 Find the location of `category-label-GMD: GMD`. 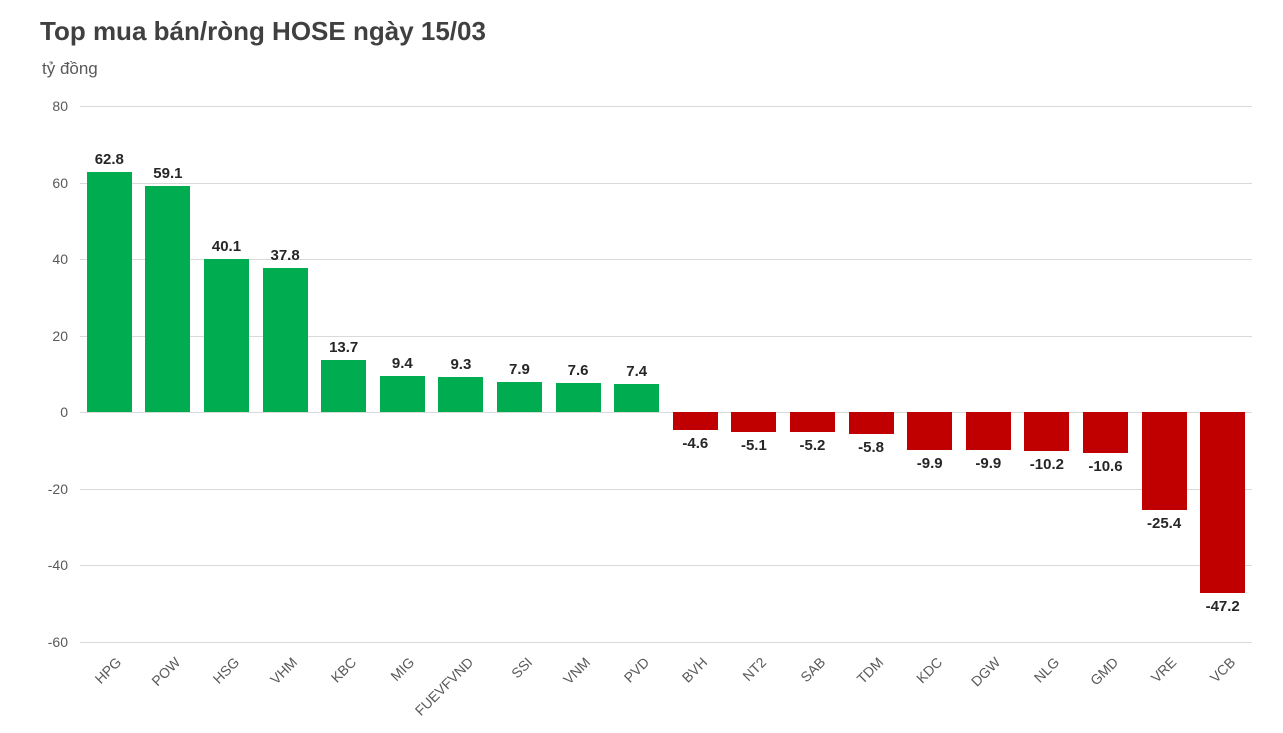

category-label-GMD: GMD is located at coordinates (1103, 671).